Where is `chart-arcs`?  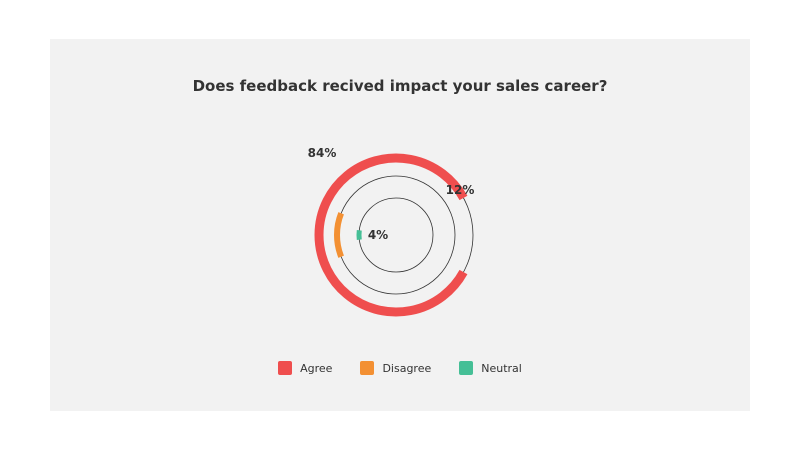
chart-arcs is located at coordinates (391, 235).